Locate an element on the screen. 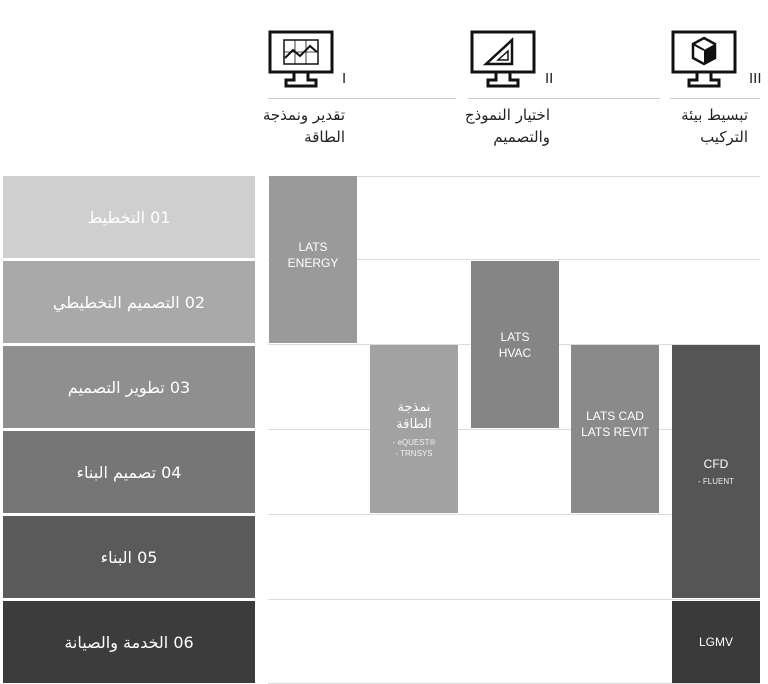 The width and height of the screenshot is (768, 684). stage-planning: 01 التخطيط is located at coordinates (129, 217).